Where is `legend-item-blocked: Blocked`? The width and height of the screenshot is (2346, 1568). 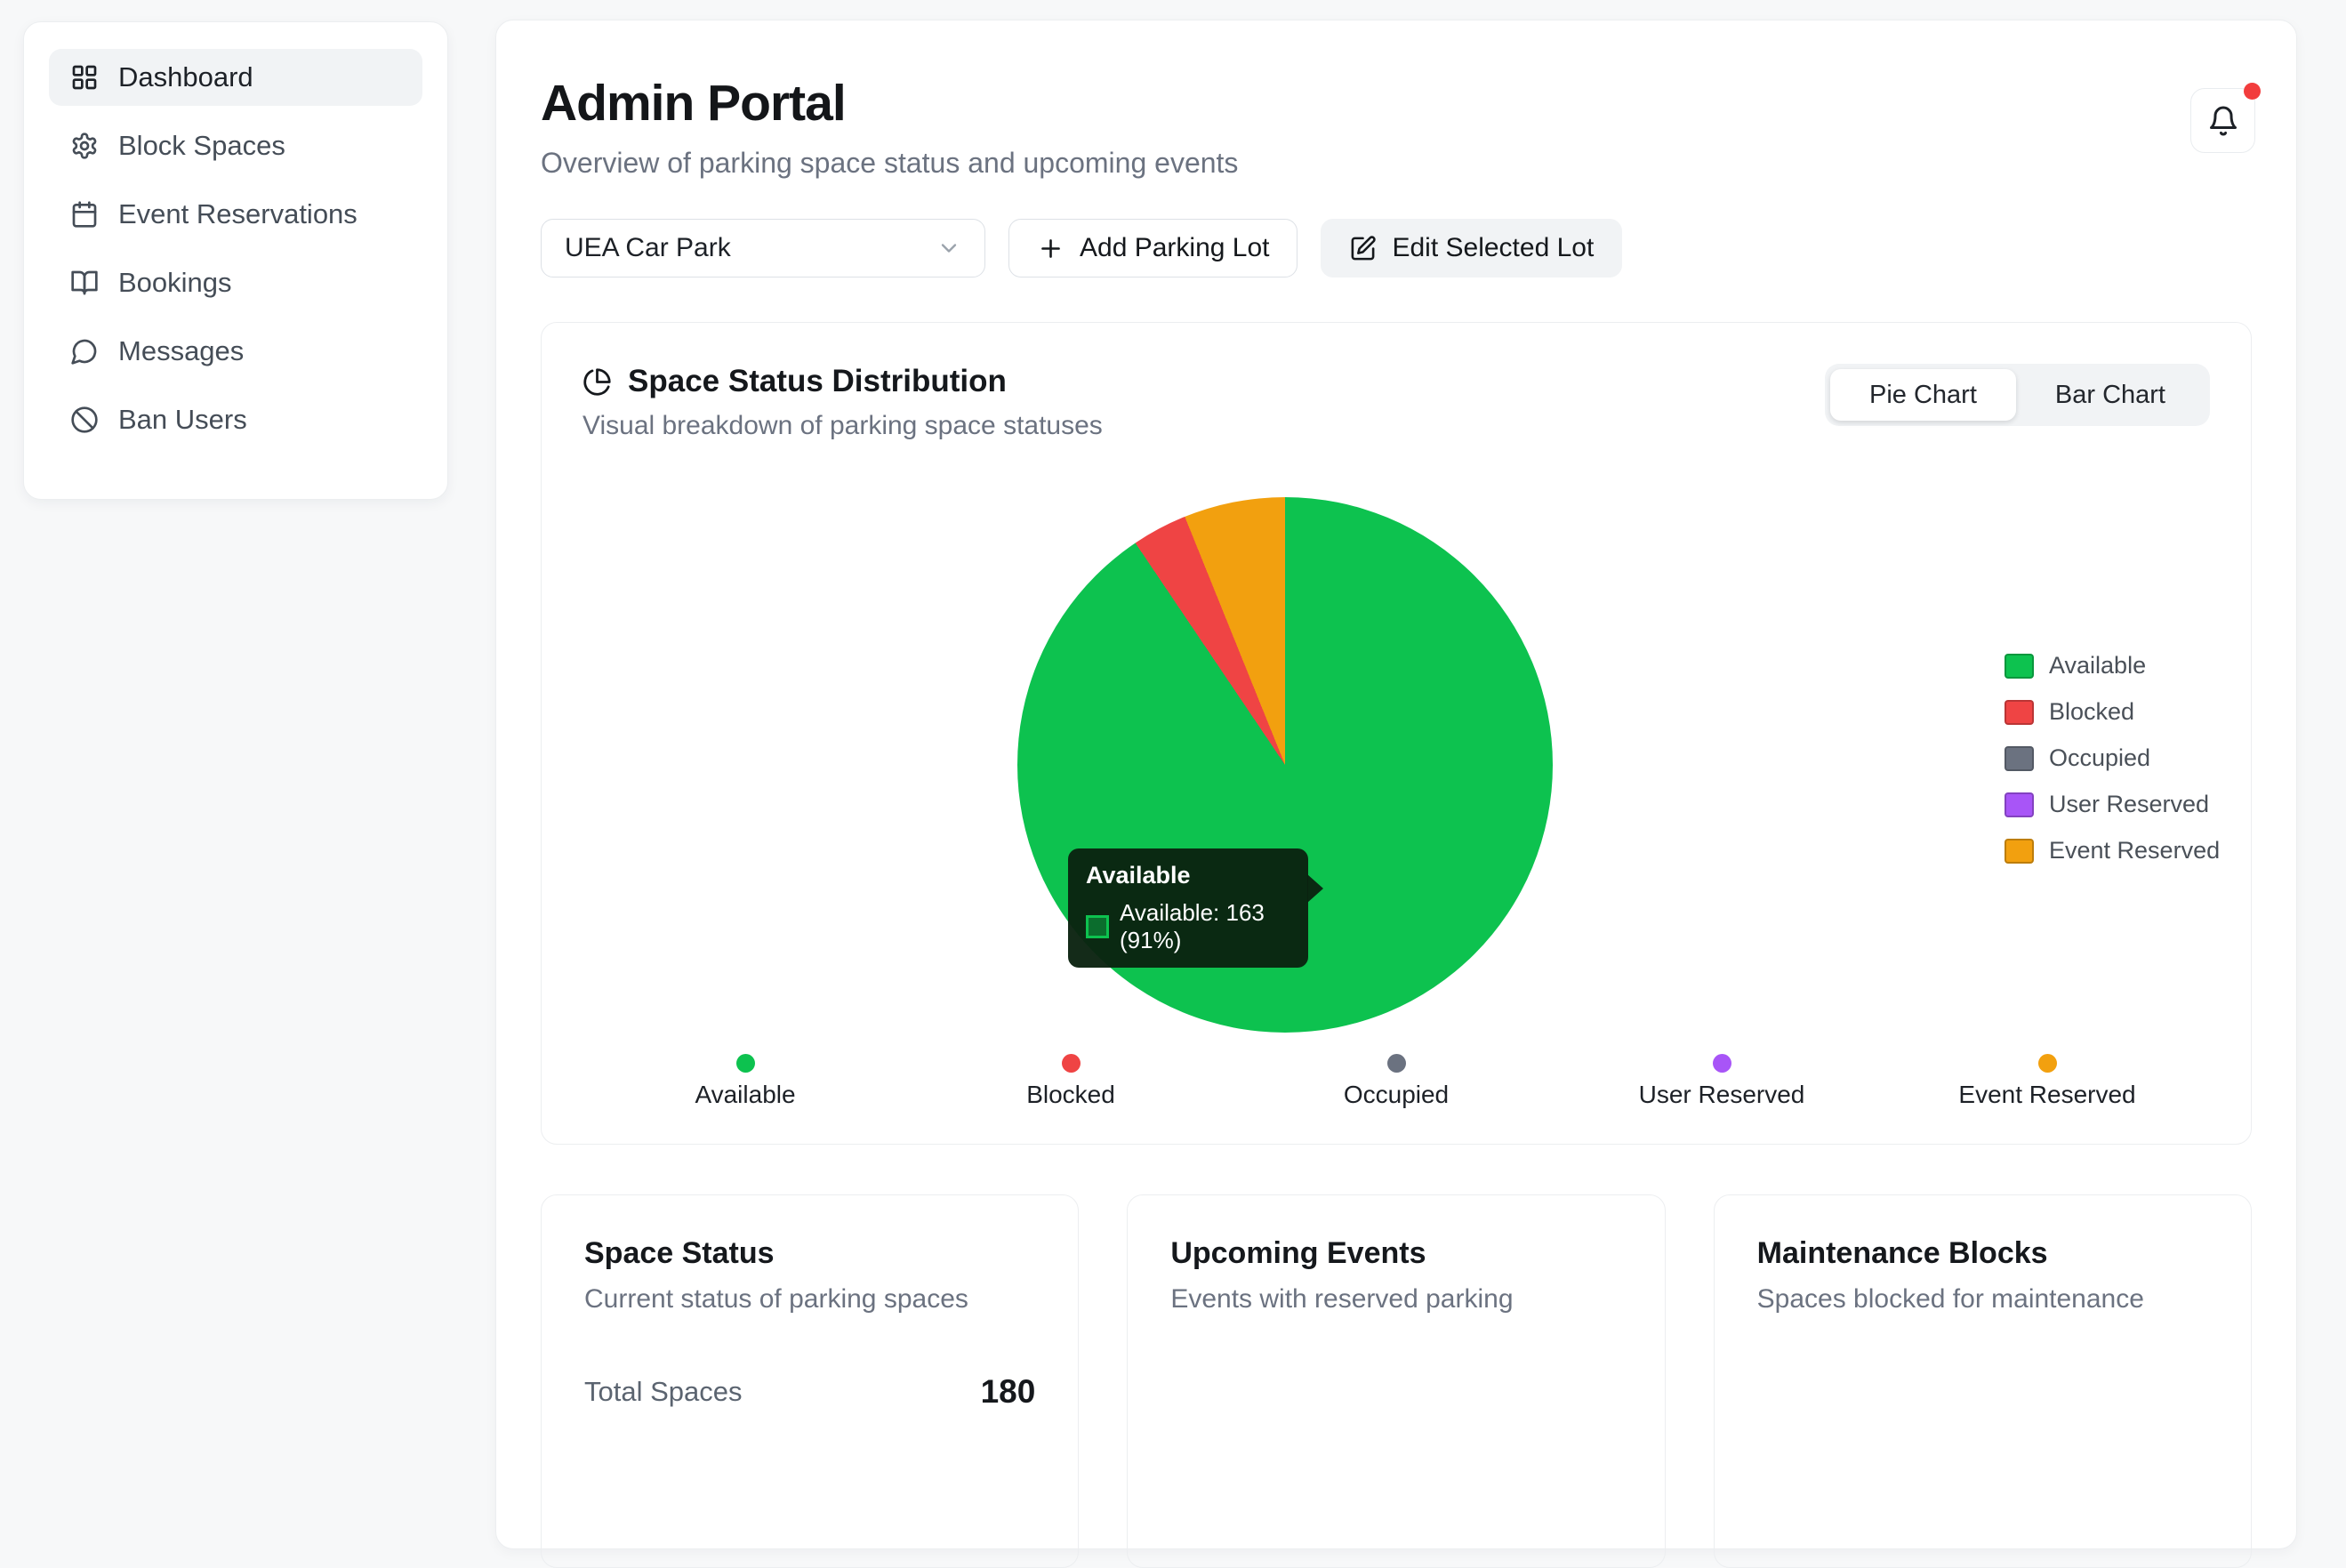 legend-item-blocked: Blocked is located at coordinates (2112, 712).